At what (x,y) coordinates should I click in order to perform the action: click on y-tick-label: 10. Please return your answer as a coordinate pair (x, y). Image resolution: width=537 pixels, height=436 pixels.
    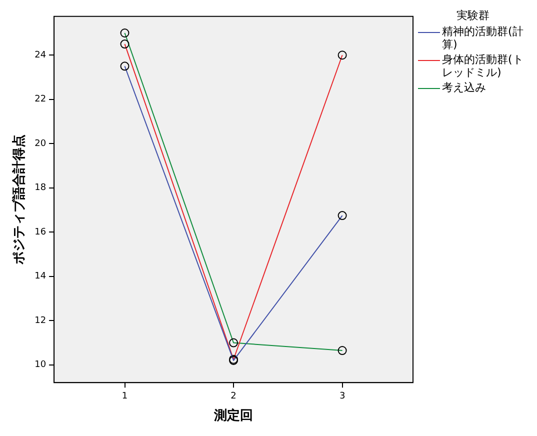
    Looking at the image, I should click on (40, 365).